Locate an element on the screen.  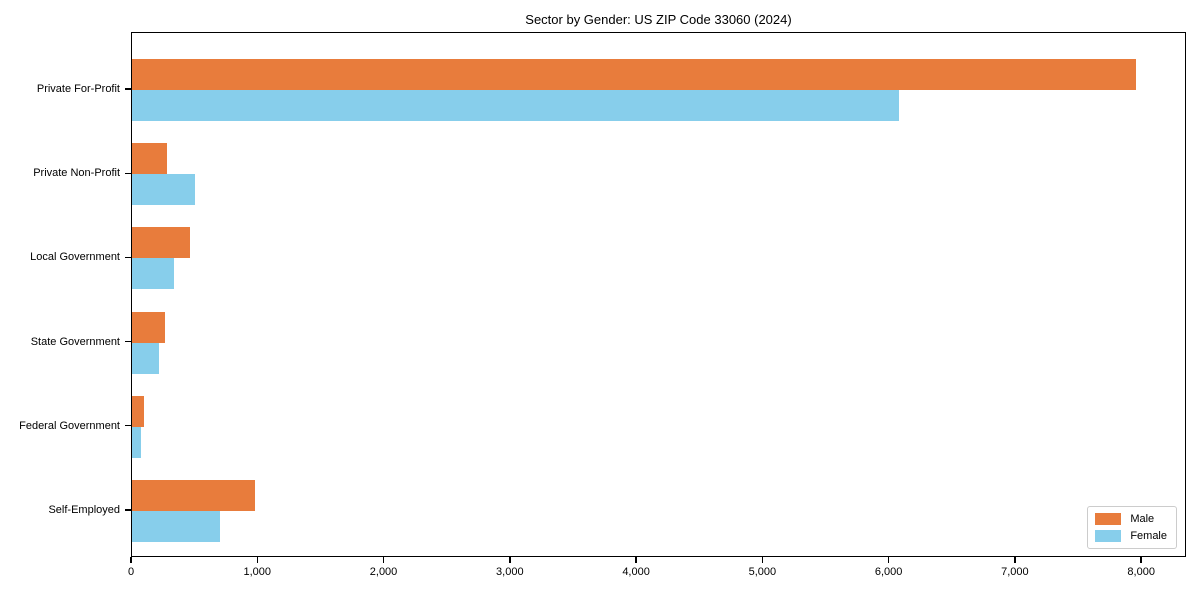
x-tick-label: 3,000 is located at coordinates (510, 572).